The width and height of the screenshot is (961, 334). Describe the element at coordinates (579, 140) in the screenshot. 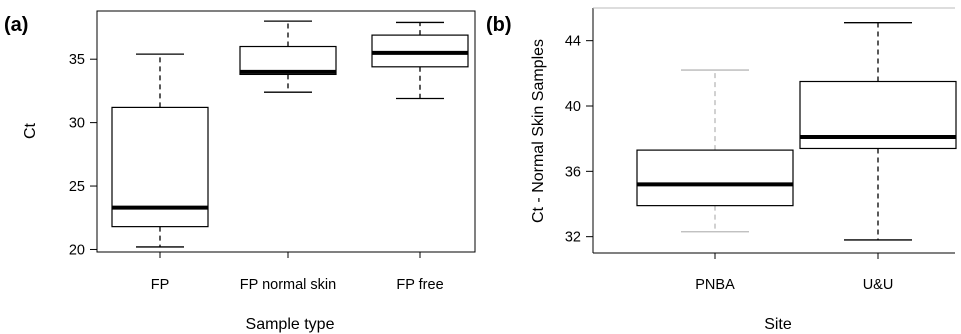

I see `panel-b-y-axis: 32 36 40 44` at that location.